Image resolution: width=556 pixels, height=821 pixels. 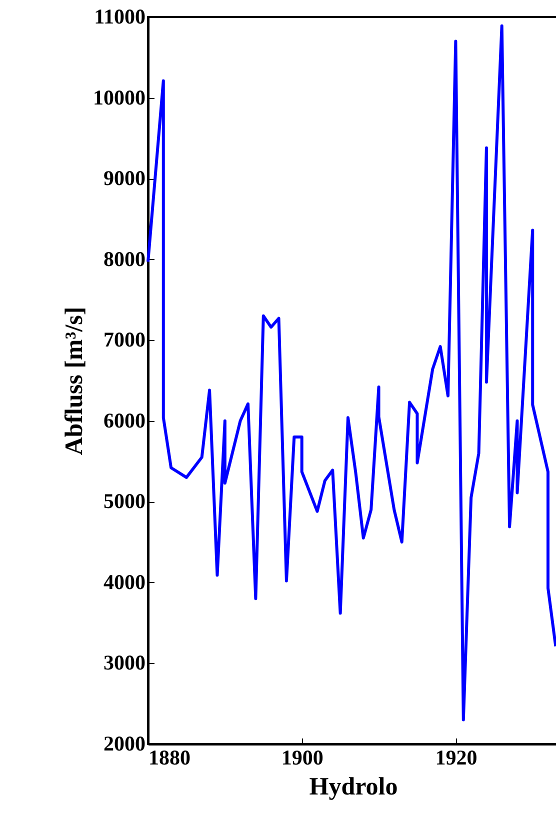 What do you see at coordinates (125, 744) in the screenshot?
I see `y-tick-label: 2000` at bounding box center [125, 744].